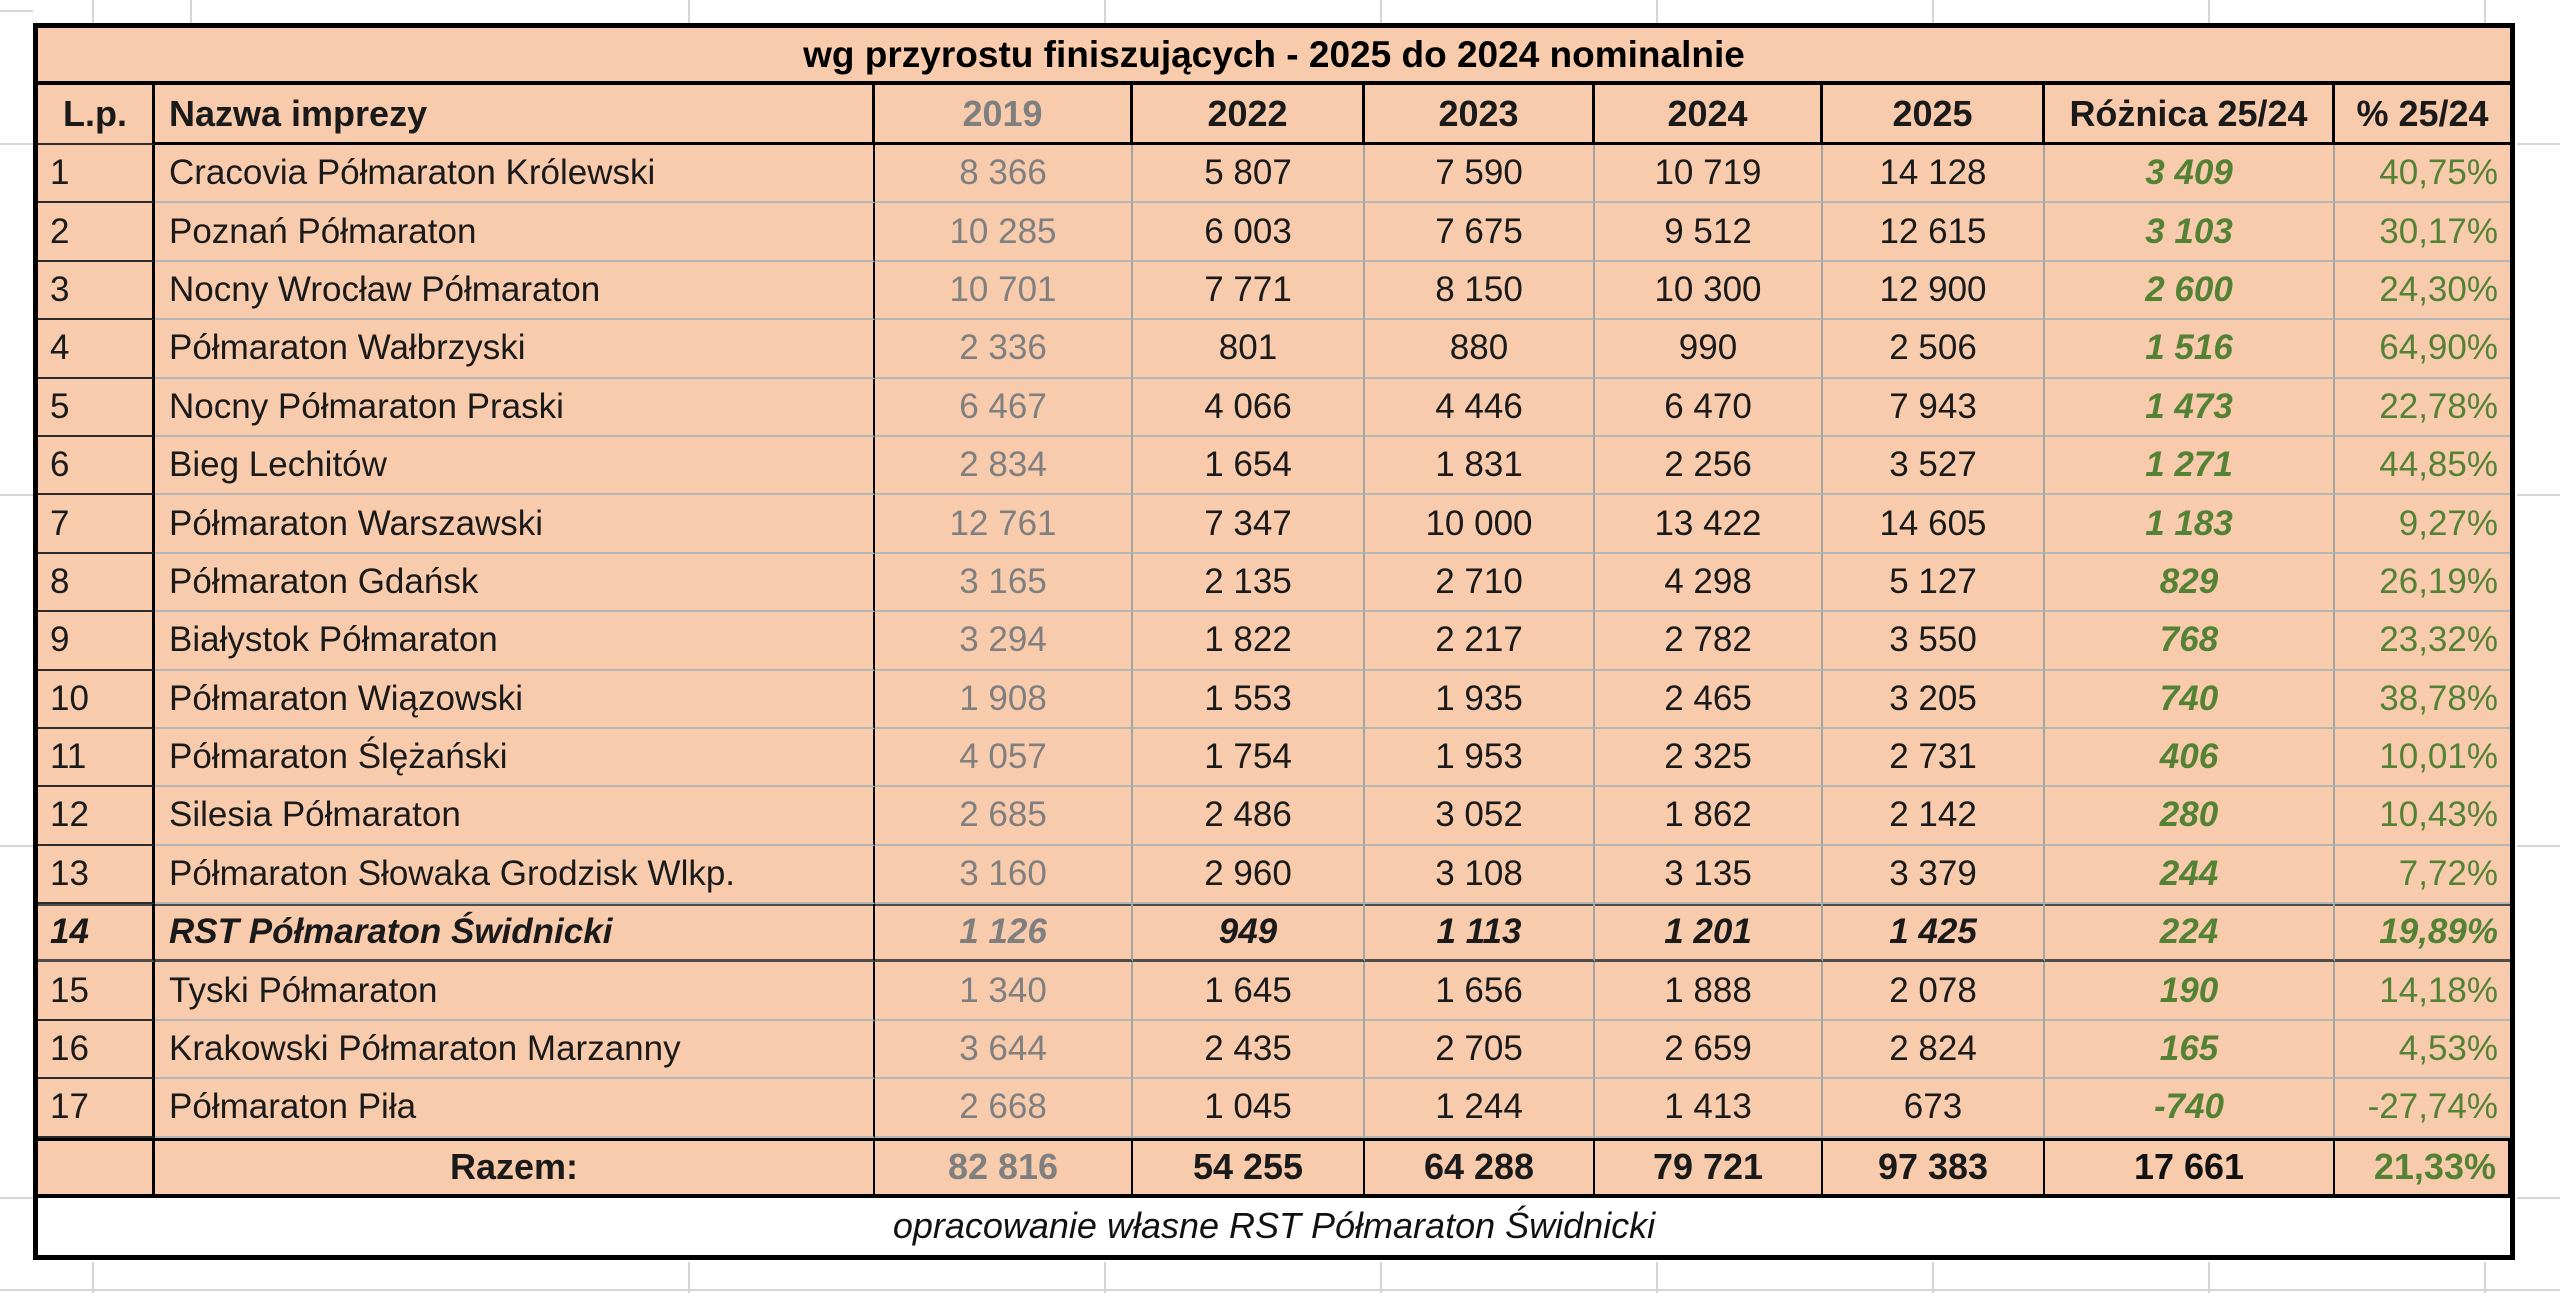  What do you see at coordinates (1934, 466) in the screenshot?
I see `cell-y2025-row-6: 3 527` at bounding box center [1934, 466].